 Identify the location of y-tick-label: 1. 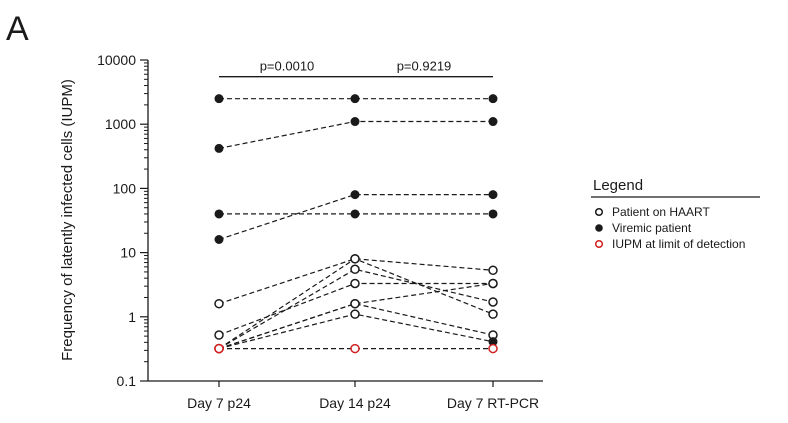
(132, 317).